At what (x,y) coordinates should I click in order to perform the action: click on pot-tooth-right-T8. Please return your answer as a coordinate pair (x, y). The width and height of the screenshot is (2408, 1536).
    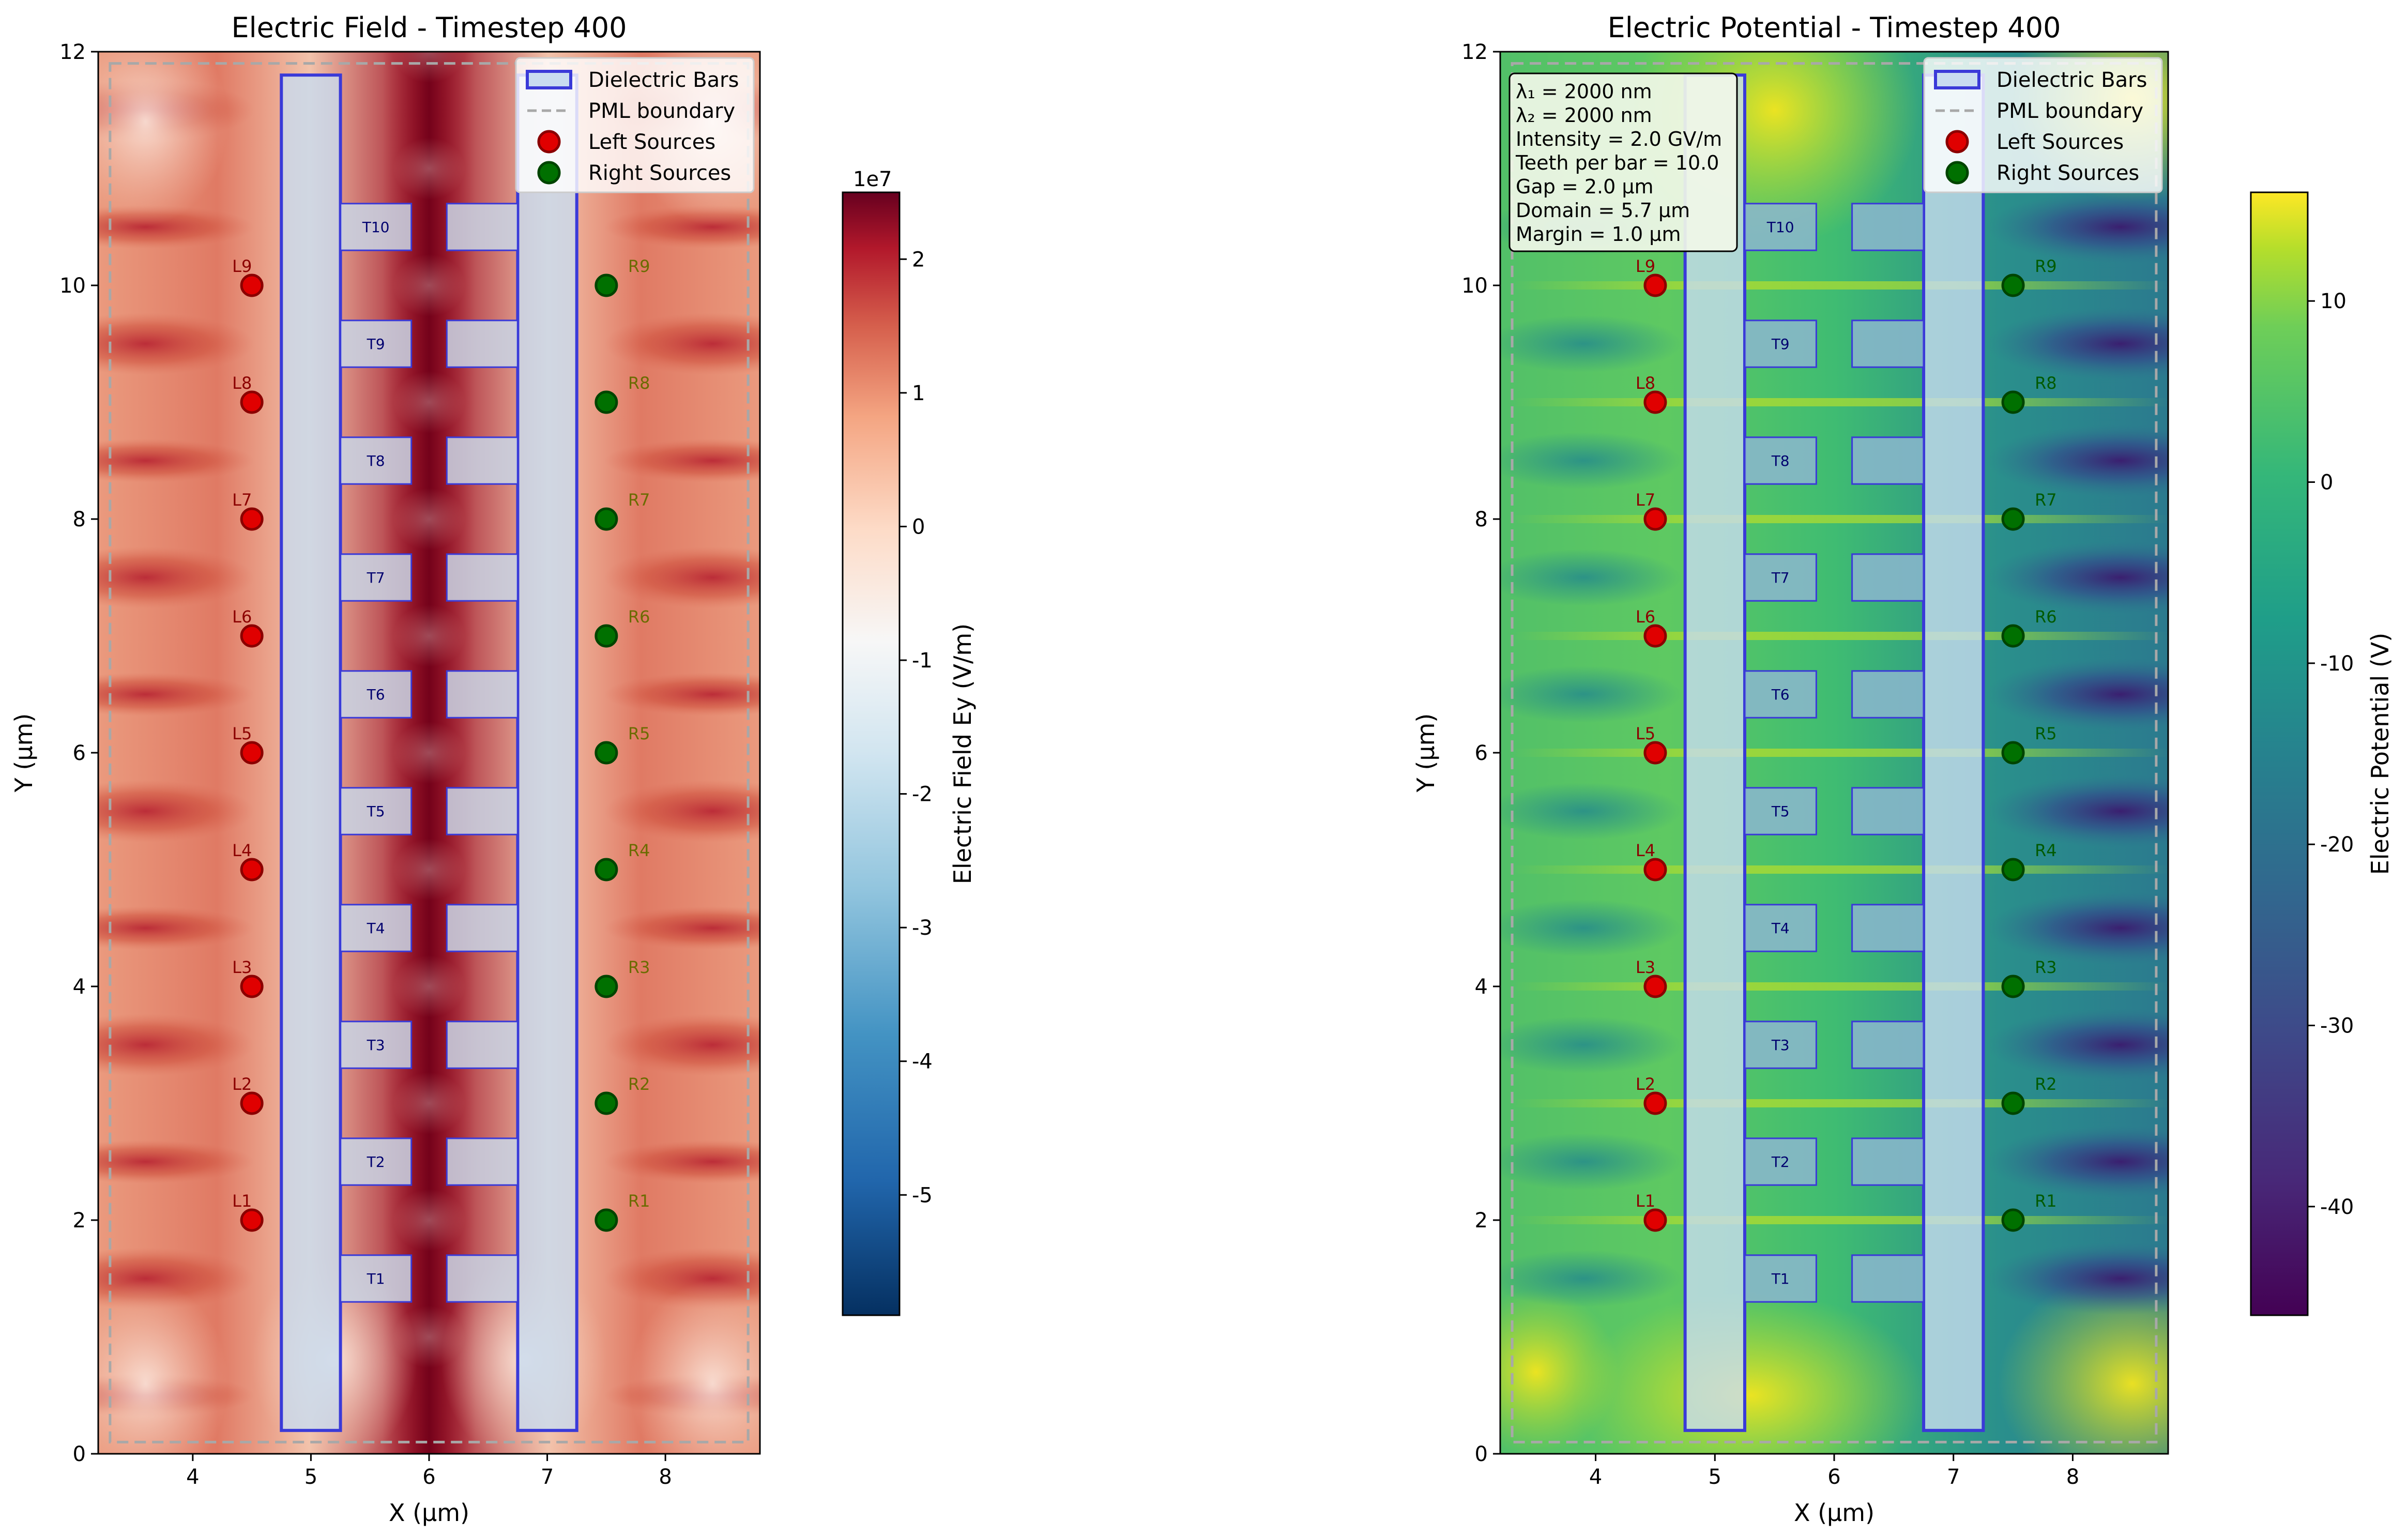
    Looking at the image, I should click on (1888, 460).